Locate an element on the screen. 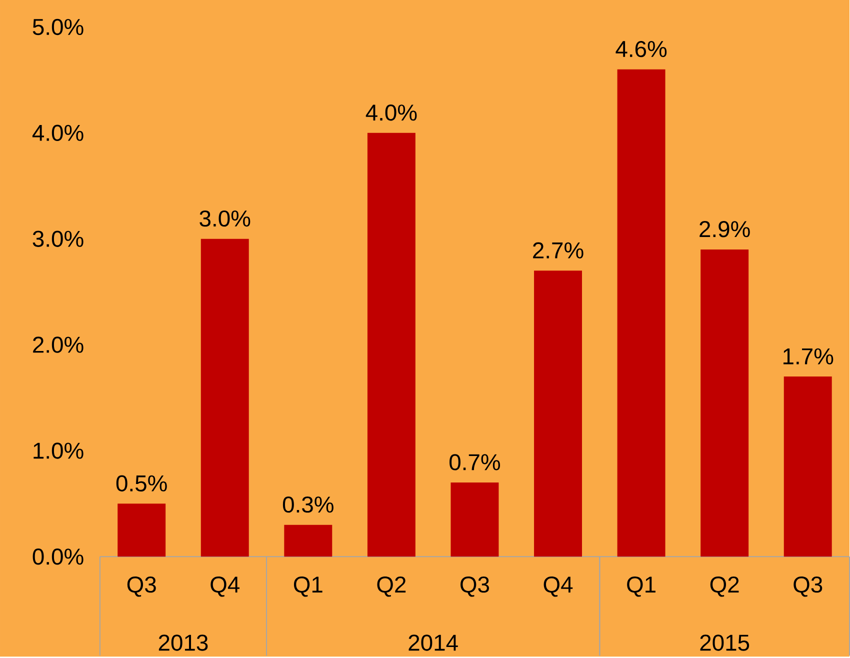 Image resolution: width=850 pixels, height=658 pixels. data-label: 0.5% is located at coordinates (141, 483).